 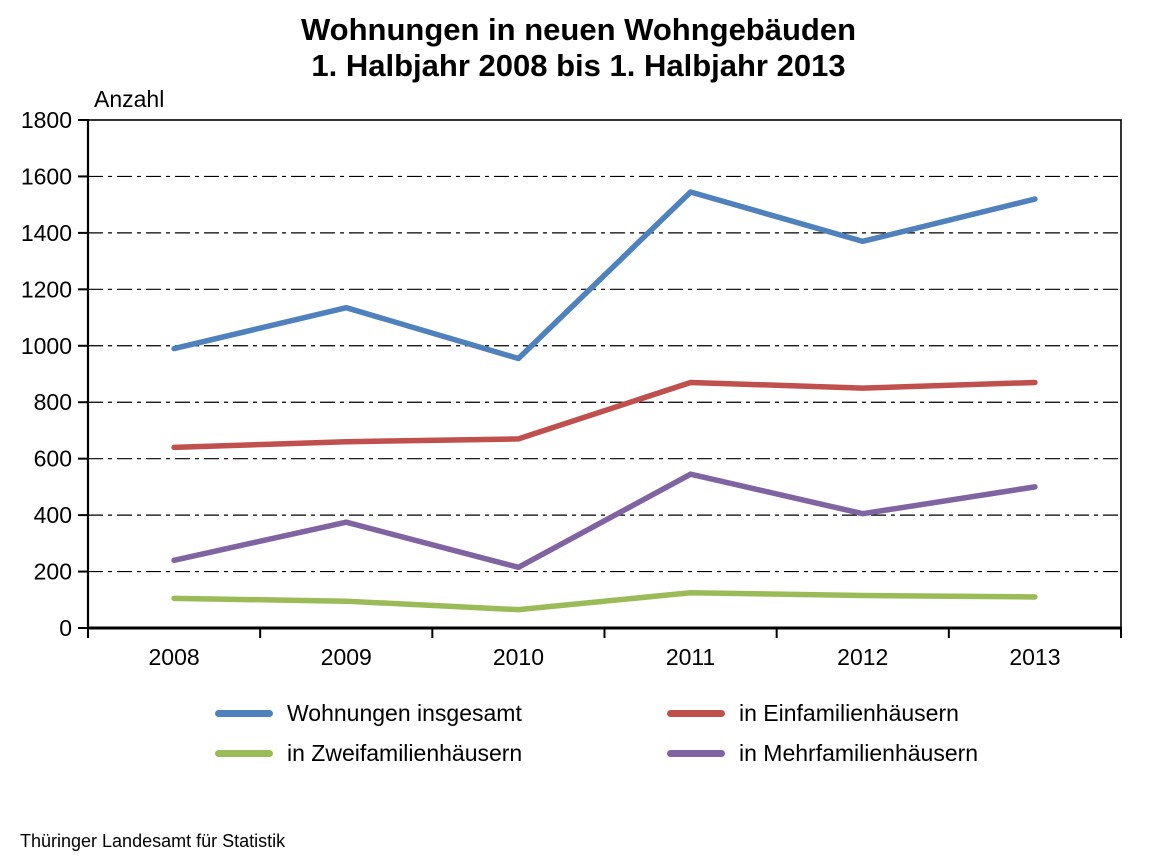 What do you see at coordinates (173, 657) in the screenshot?
I see `x-tick-label: 2008` at bounding box center [173, 657].